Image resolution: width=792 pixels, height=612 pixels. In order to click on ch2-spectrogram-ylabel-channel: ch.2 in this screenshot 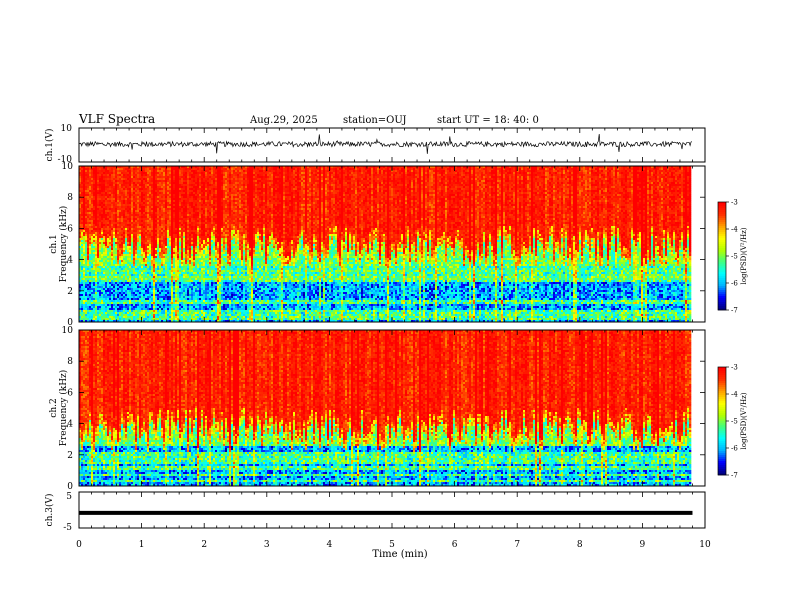, I will do `click(54, 407)`.